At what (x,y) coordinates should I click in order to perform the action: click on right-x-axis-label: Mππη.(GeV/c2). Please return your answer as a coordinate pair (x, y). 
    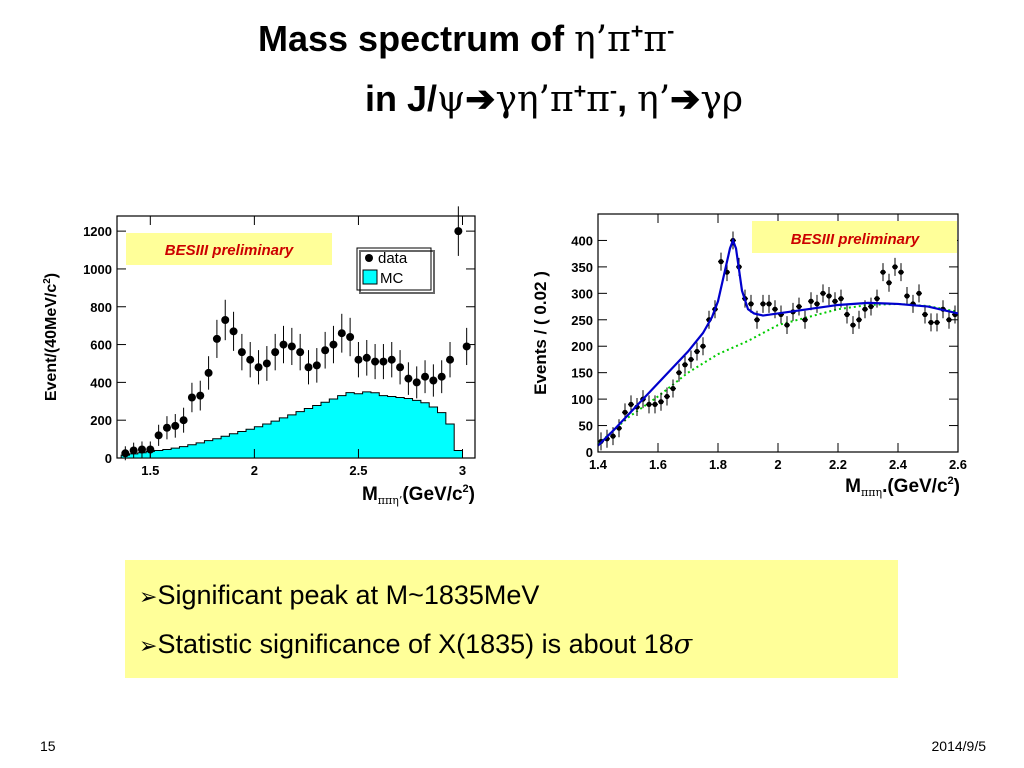
    Looking at the image, I should click on (902, 487).